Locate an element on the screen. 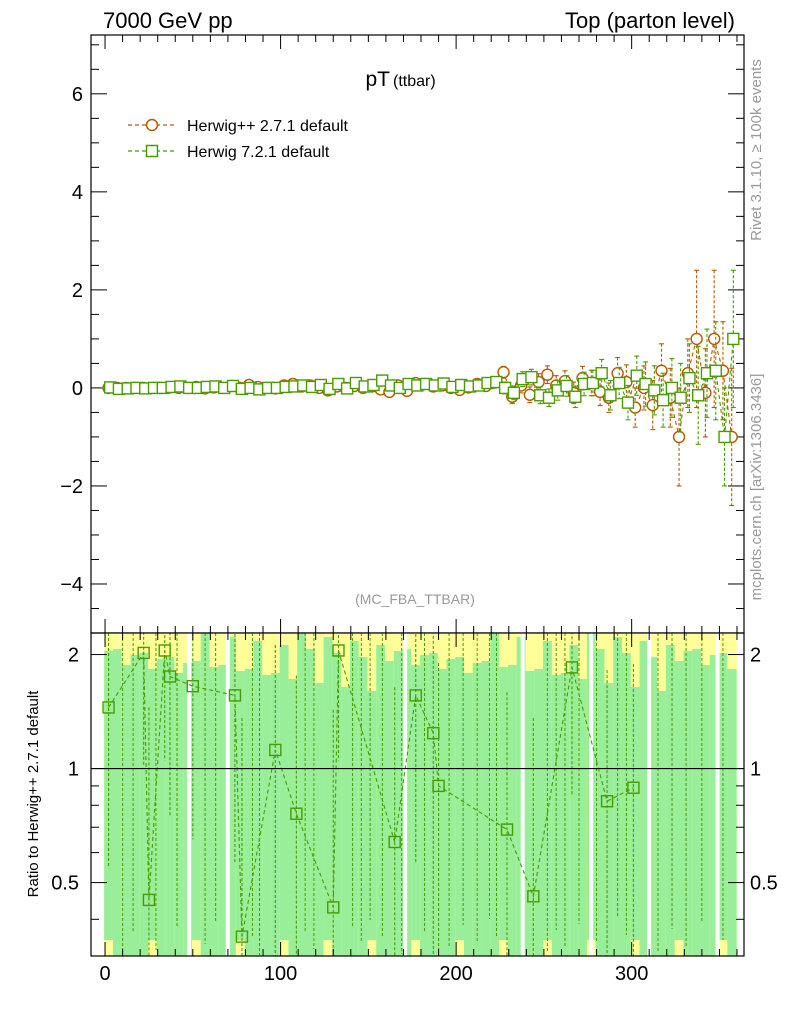  legend-label-herwig7: Herwig 7.2.1 default is located at coordinates (258, 152).